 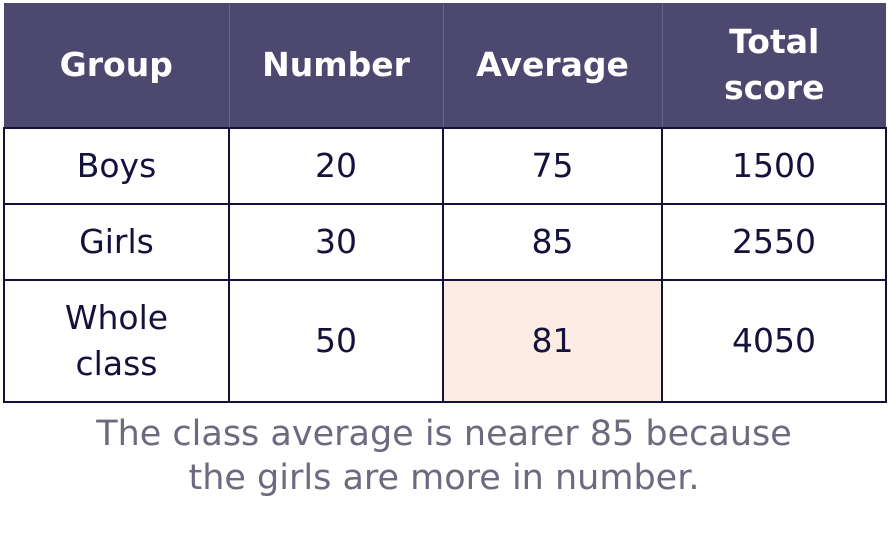 I want to click on row: Girls 30 85 2550, so click(x=445, y=242).